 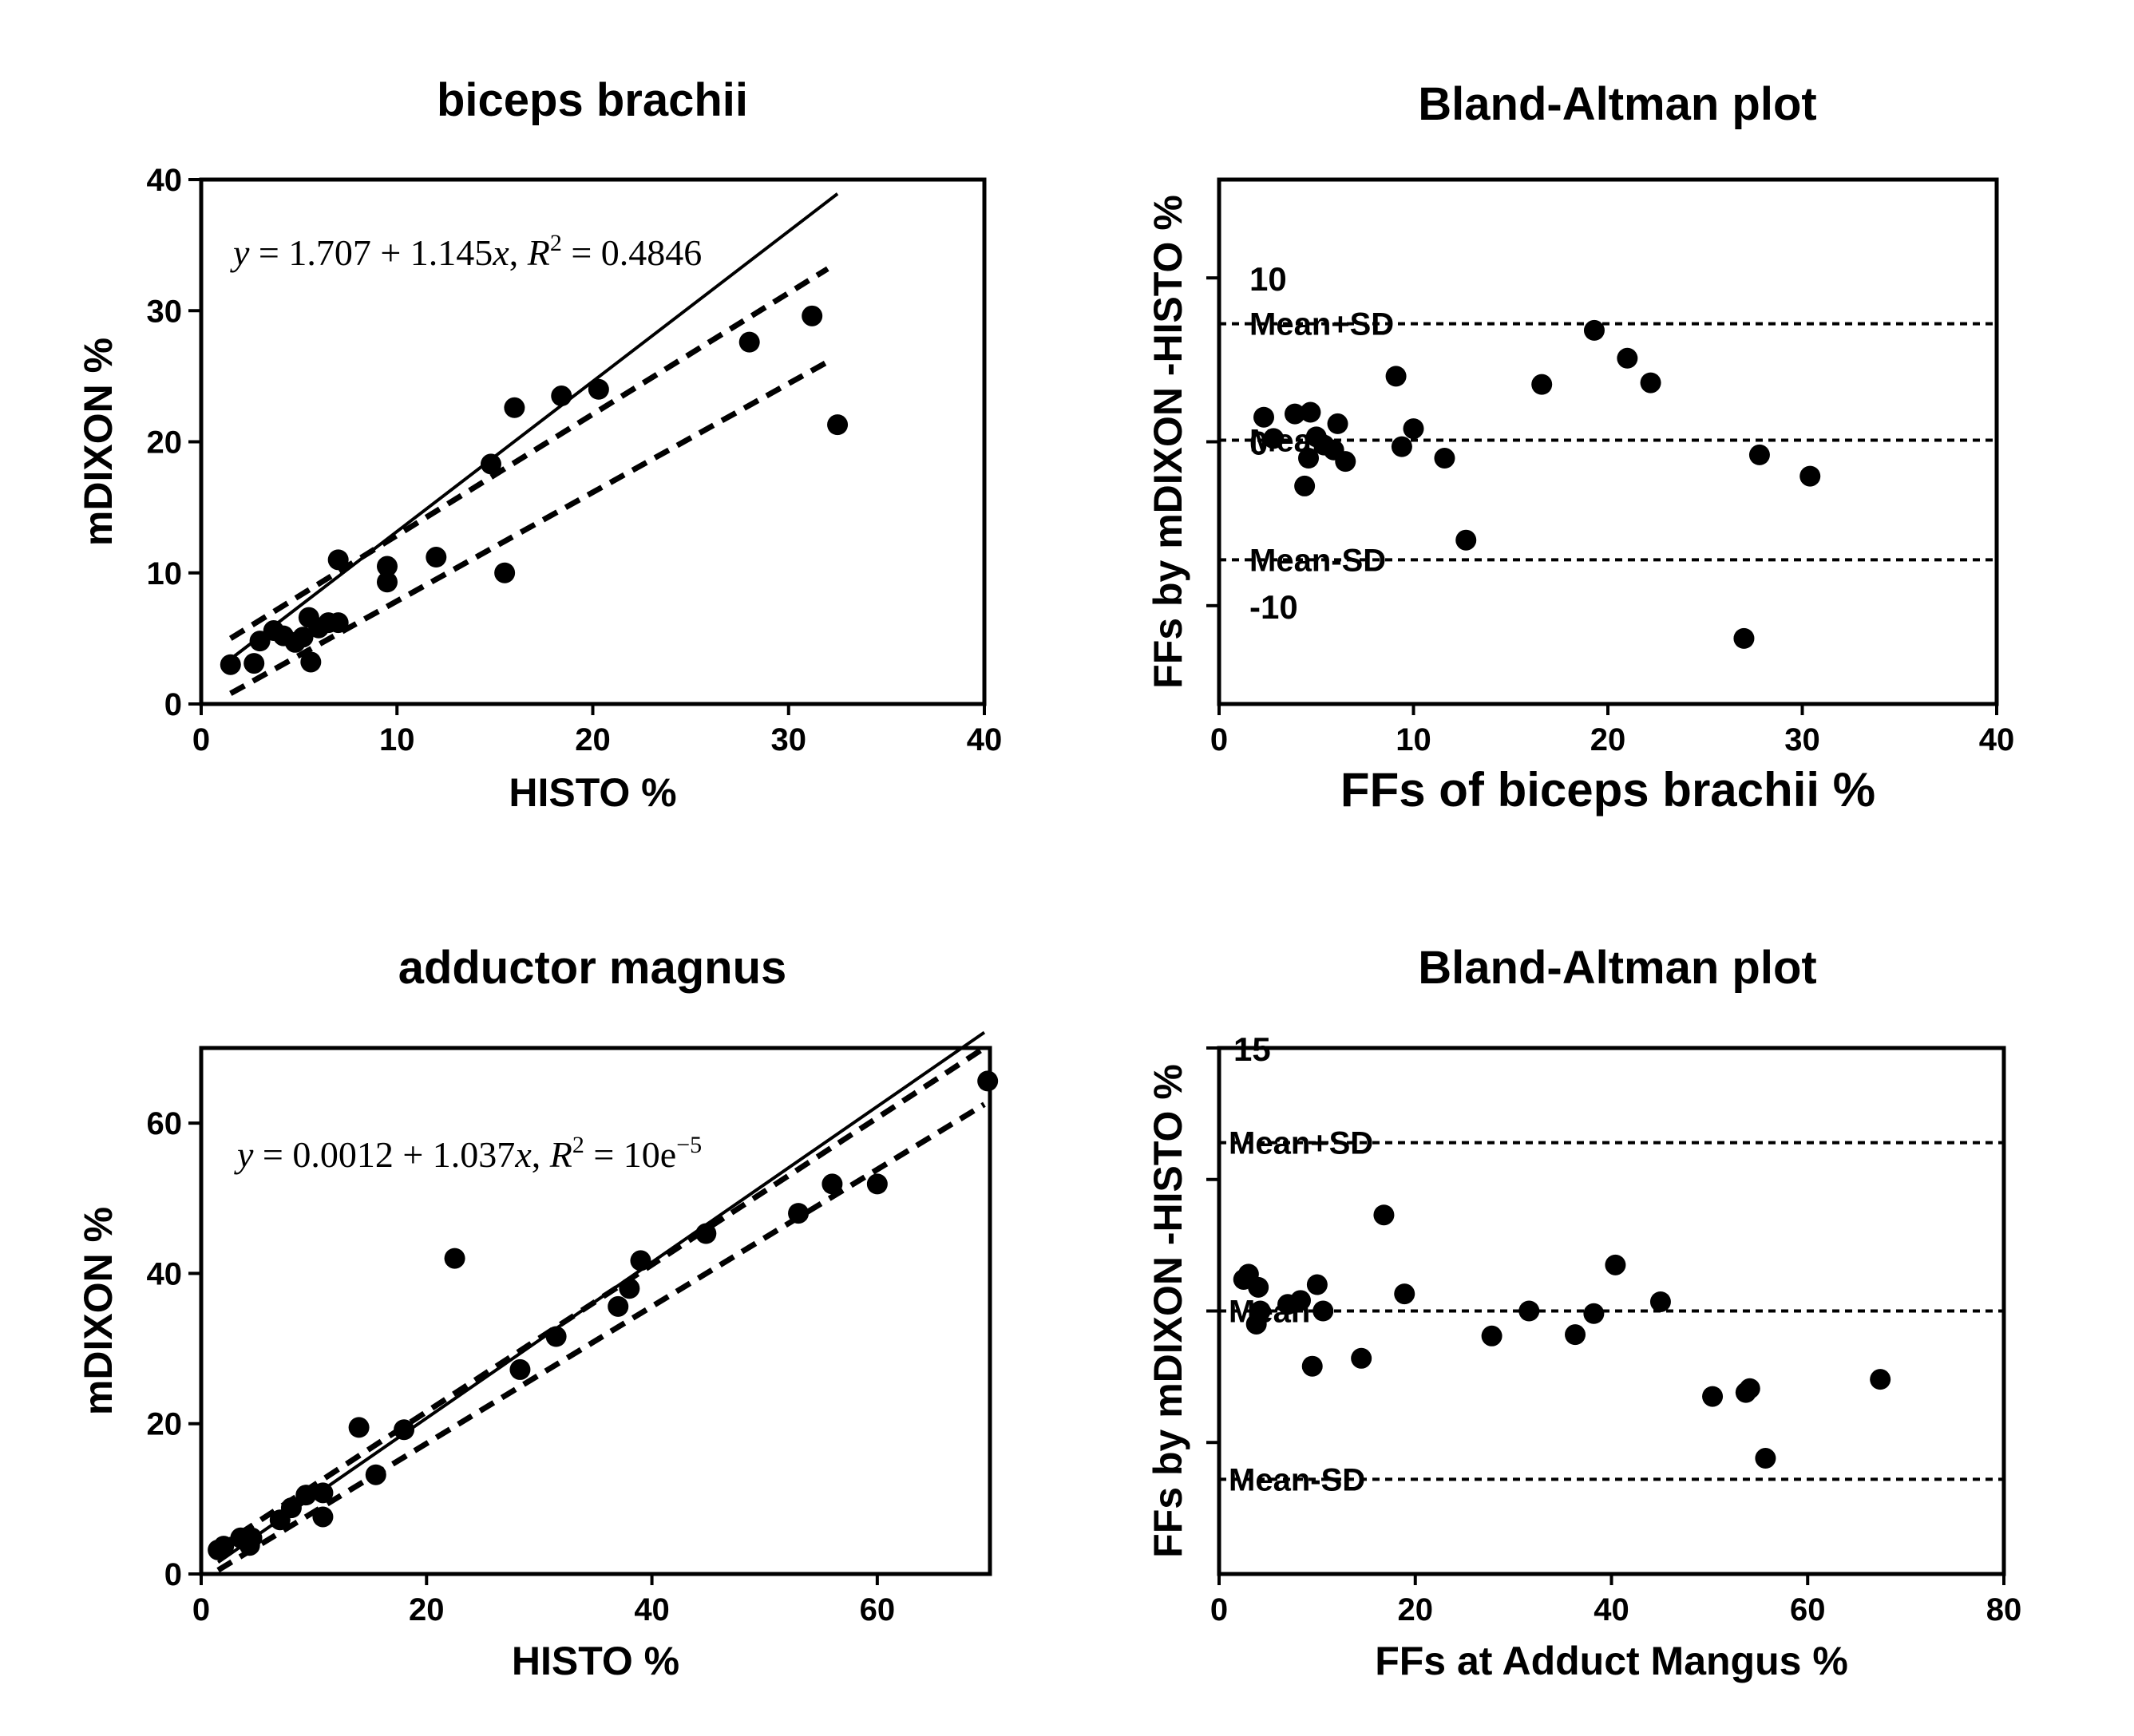 What do you see at coordinates (528, 453) in the screenshot?
I see `ci-upper-line` at bounding box center [528, 453].